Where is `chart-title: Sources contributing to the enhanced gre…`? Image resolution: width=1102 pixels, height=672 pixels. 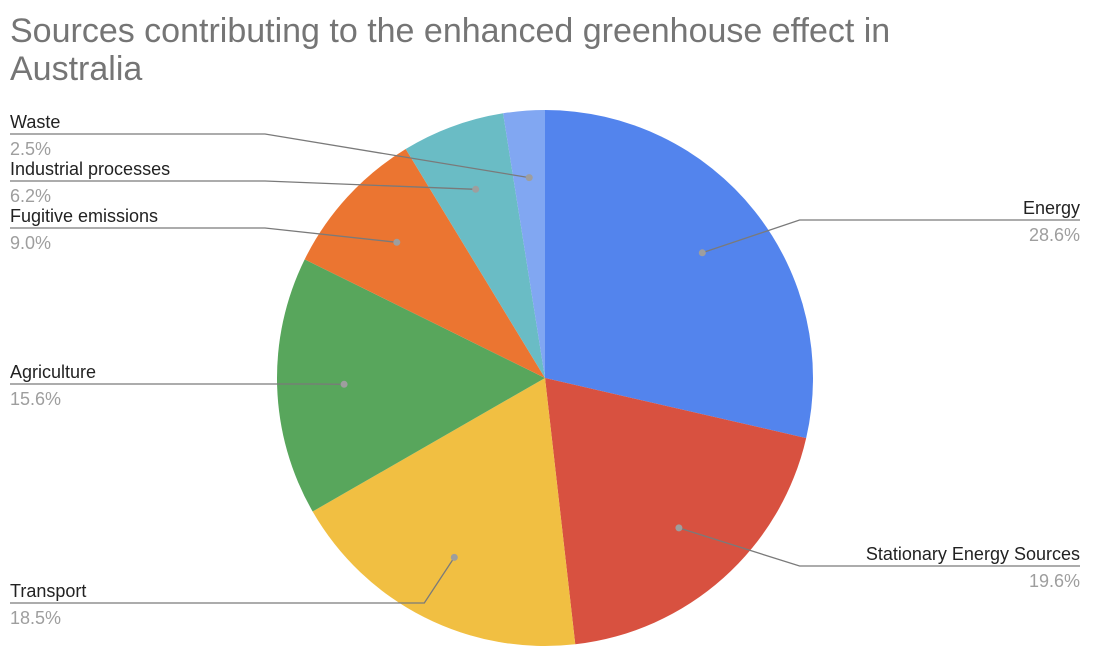 chart-title: Sources contributing to the enhanced gre… is located at coordinates (450, 50).